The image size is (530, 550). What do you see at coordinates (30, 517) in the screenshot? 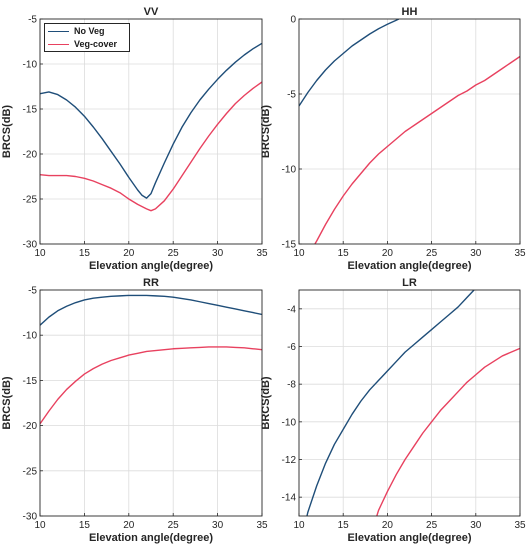
I see `tick-label-y-rr: -30` at bounding box center [30, 517].